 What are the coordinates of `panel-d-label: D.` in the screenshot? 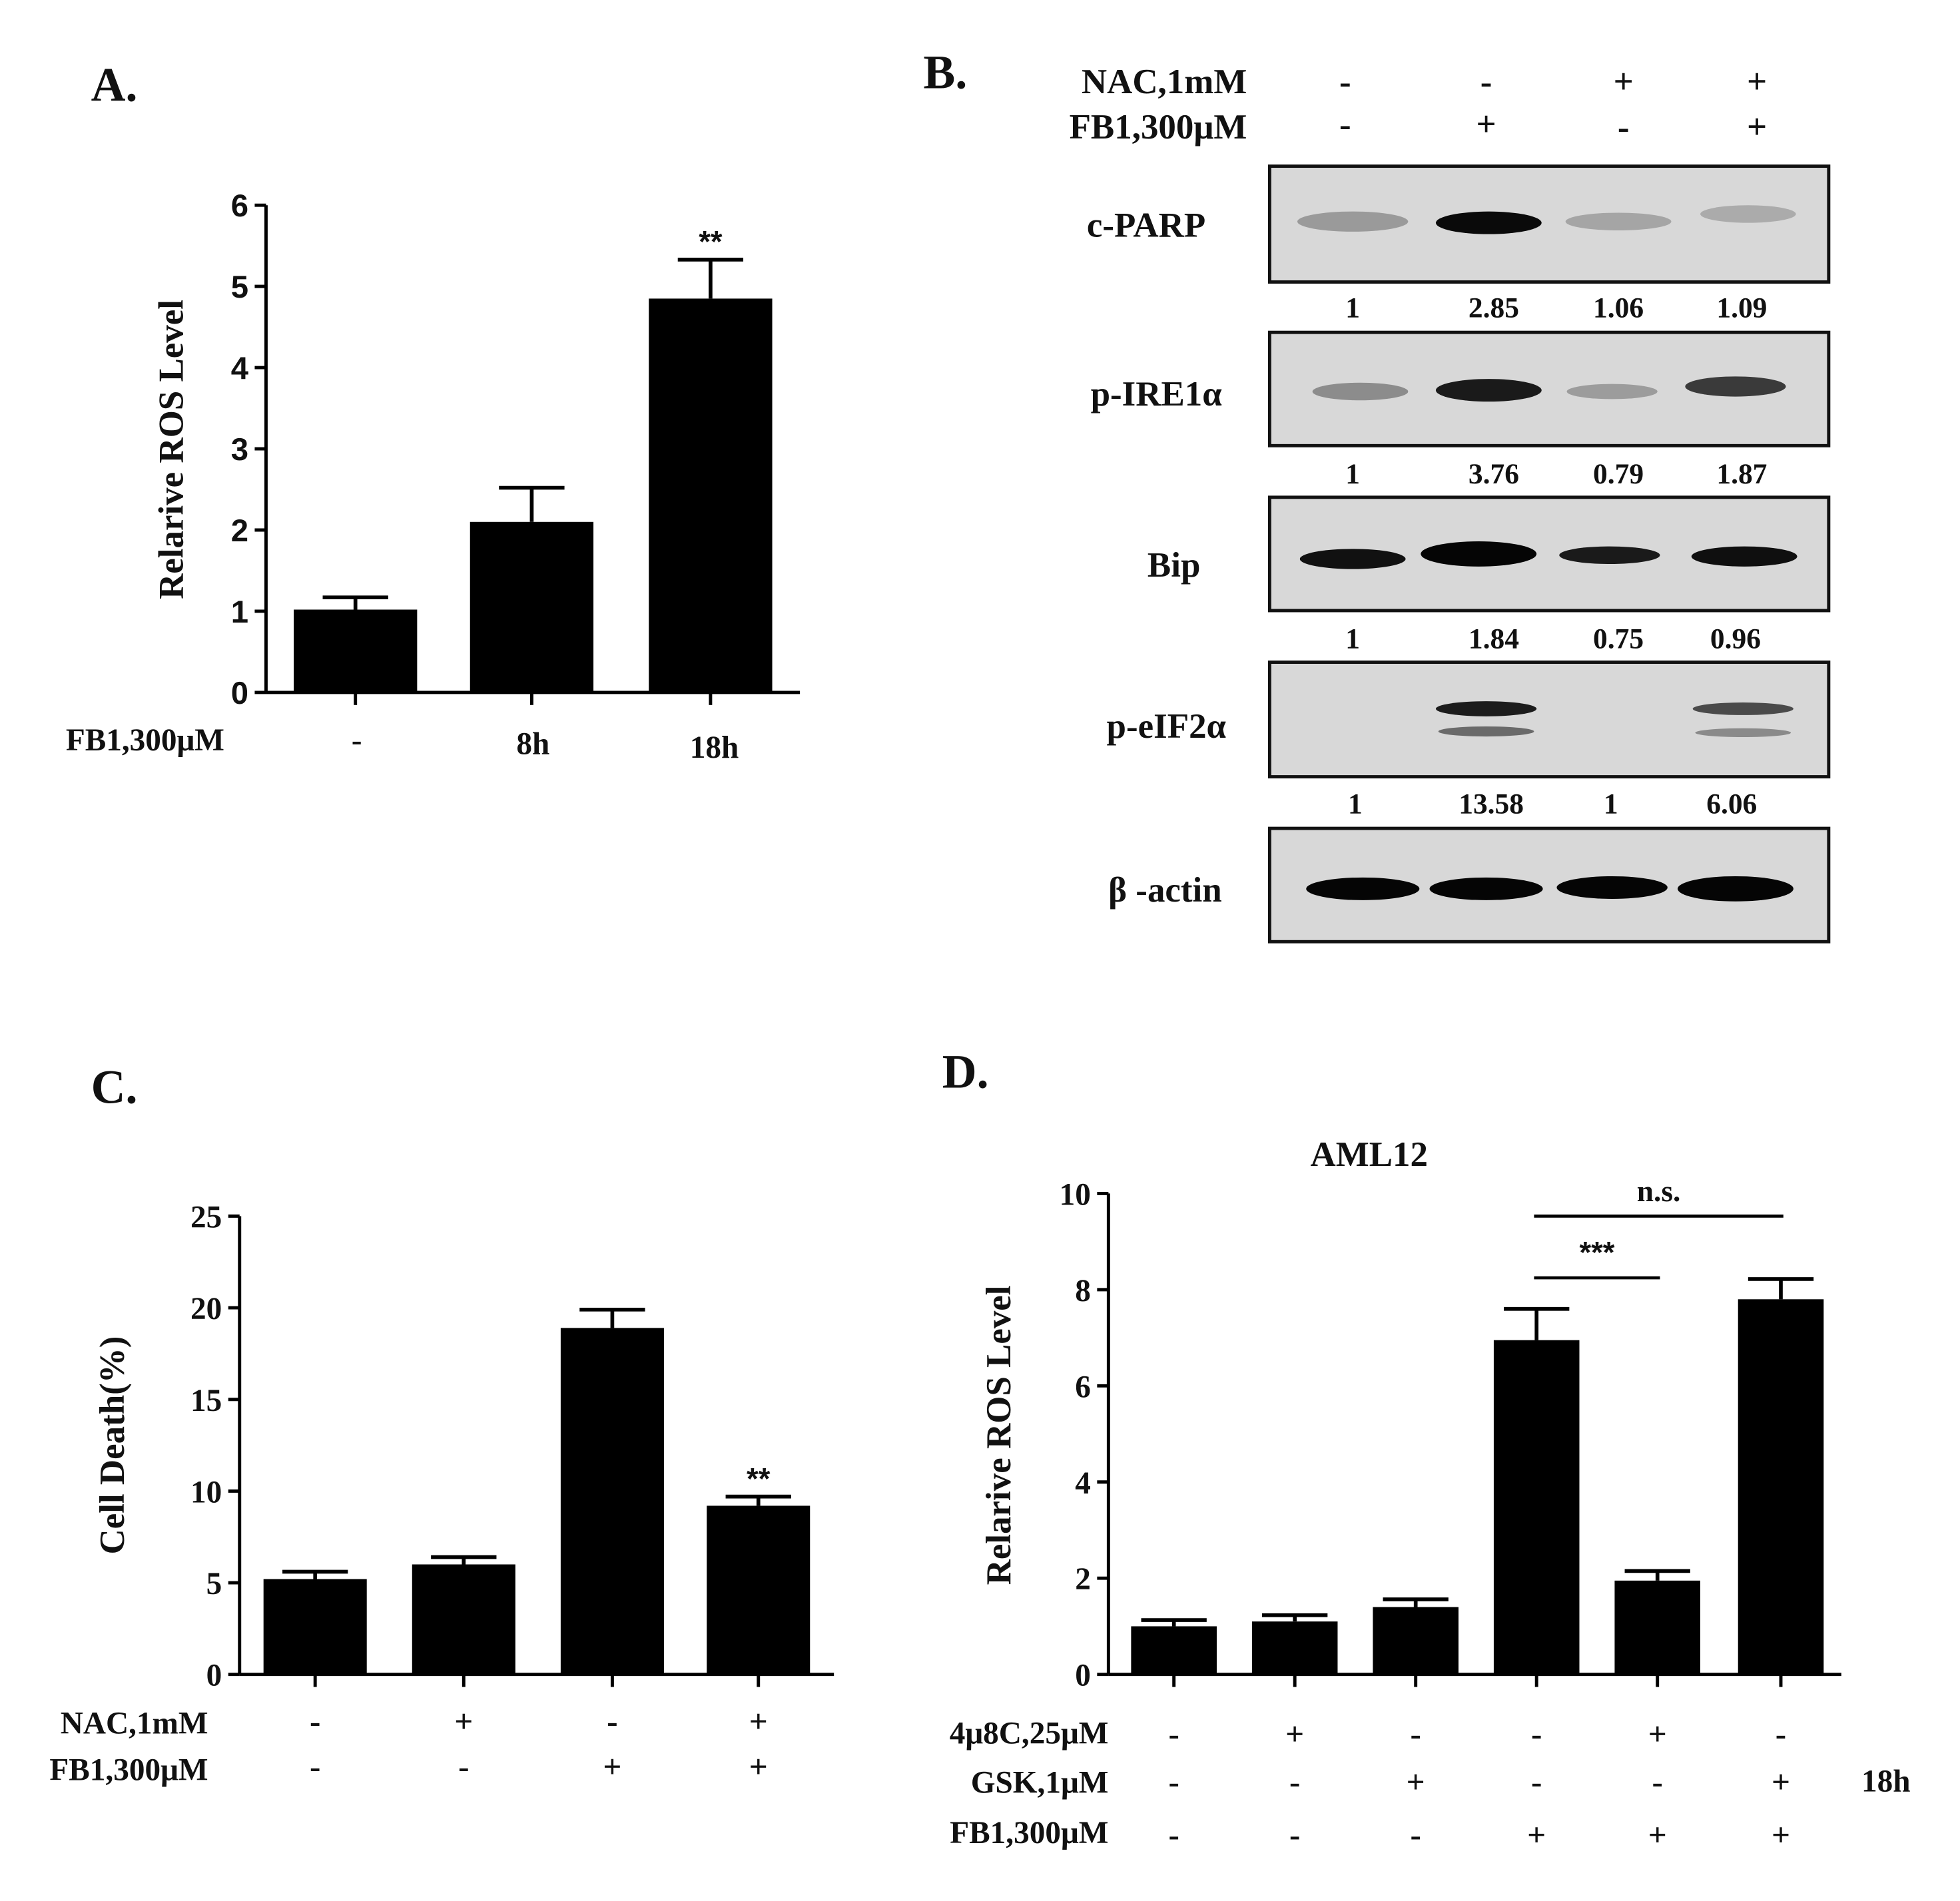 It's located at (965, 1072).